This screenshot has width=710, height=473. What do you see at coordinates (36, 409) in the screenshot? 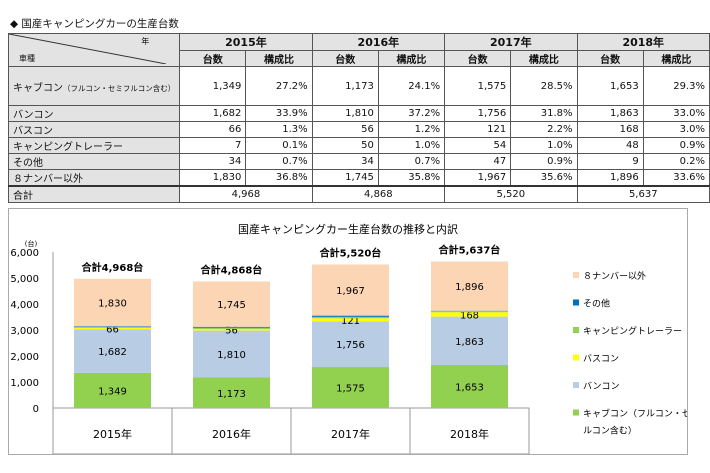
I see `y-tick-label: 0` at bounding box center [36, 409].